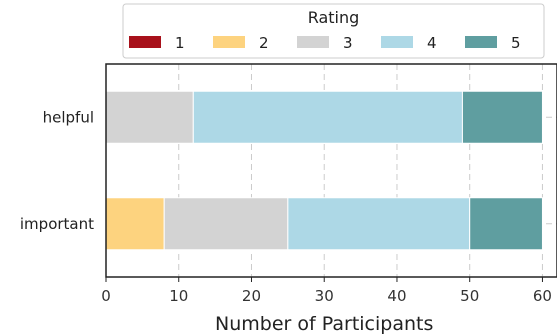 The width and height of the screenshot is (557, 334). I want to click on x-tick-label: 0, so click(106, 296).